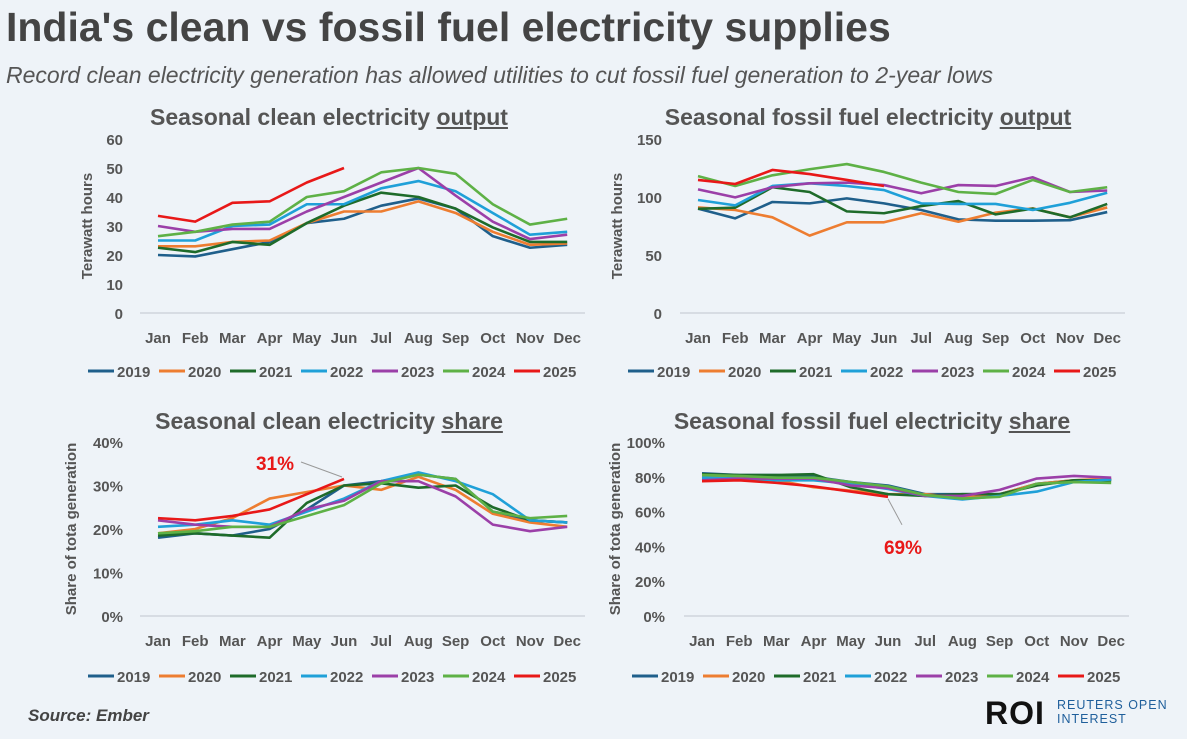 This screenshot has height=739, width=1187. I want to click on y-tick-label: 60%, so click(650, 513).